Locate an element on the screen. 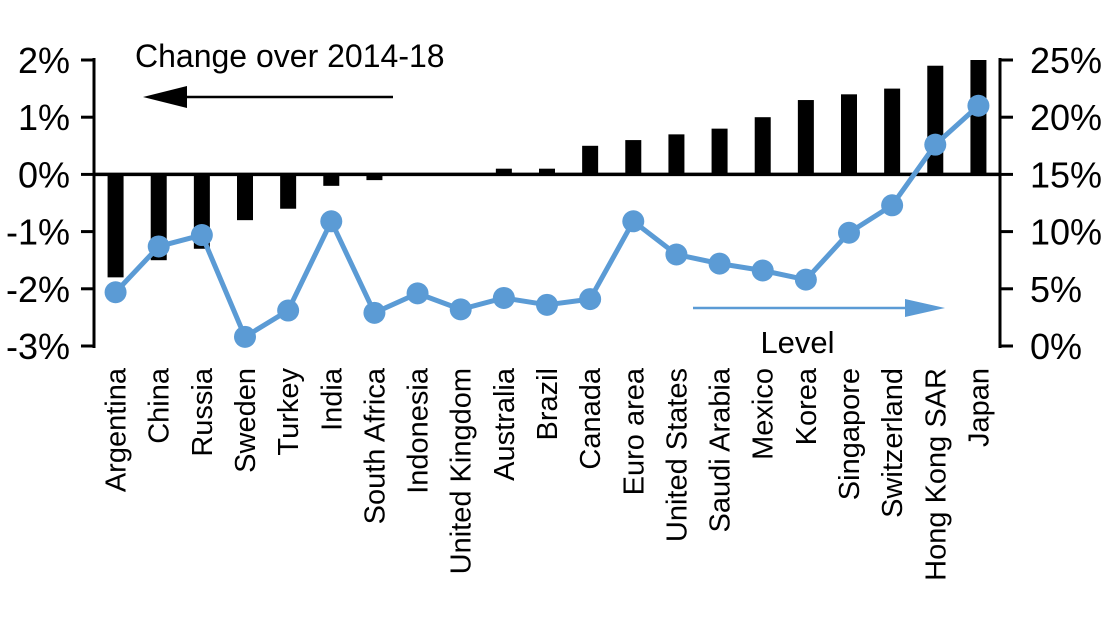 The width and height of the screenshot is (1102, 619). level-marker-euro-area is located at coordinates (633, 221).